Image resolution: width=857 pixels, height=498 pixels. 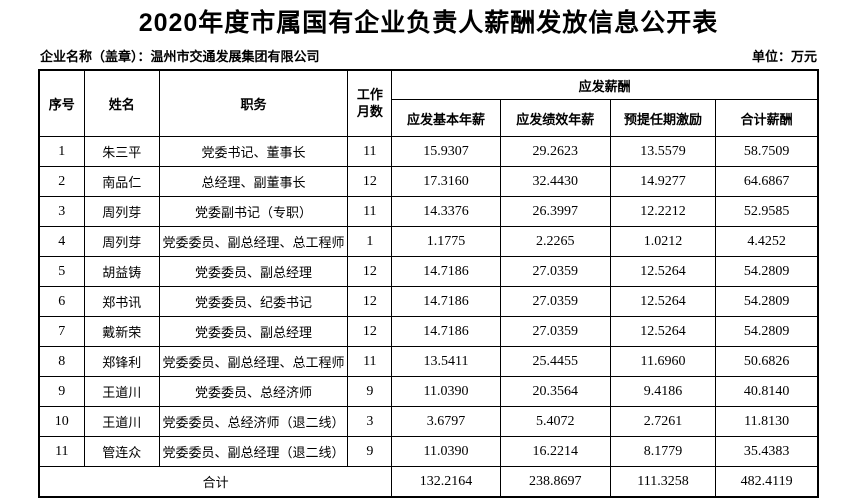 What do you see at coordinates (61, 301) in the screenshot?
I see `cell-no: 6` at bounding box center [61, 301].